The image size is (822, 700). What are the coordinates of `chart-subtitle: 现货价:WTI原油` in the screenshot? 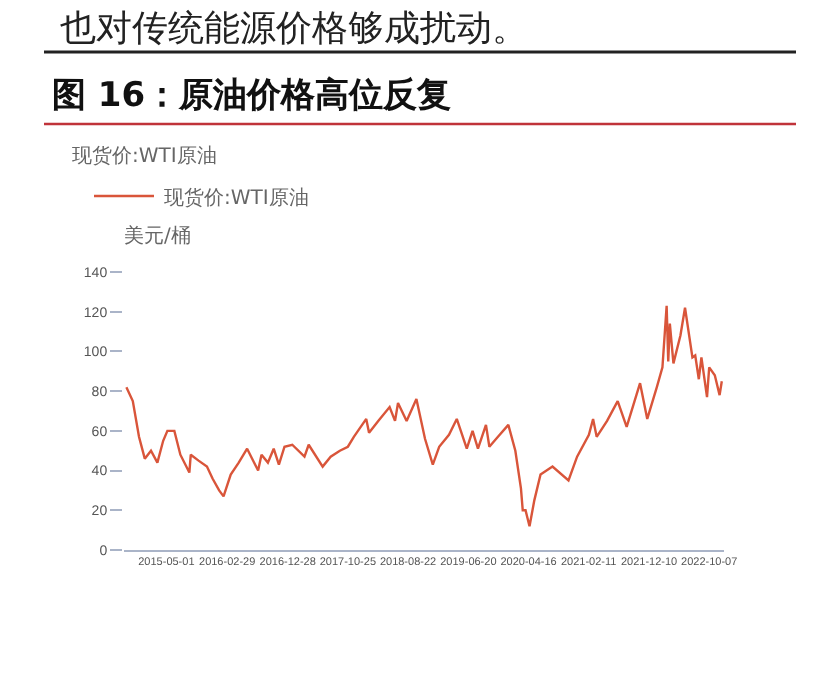 It's located at (144, 156).